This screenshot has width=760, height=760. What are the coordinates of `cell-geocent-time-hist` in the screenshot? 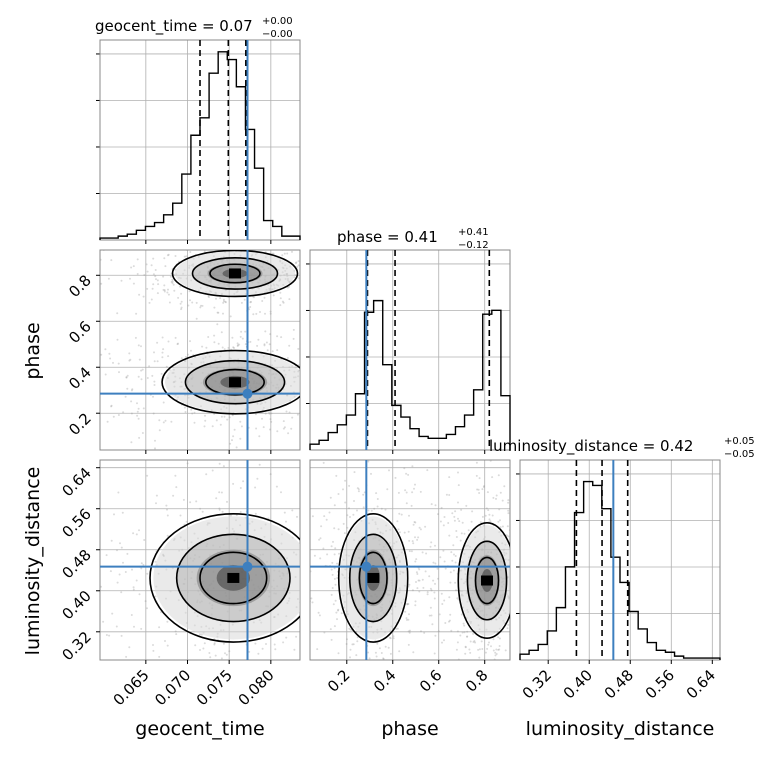 It's located at (198, 141).